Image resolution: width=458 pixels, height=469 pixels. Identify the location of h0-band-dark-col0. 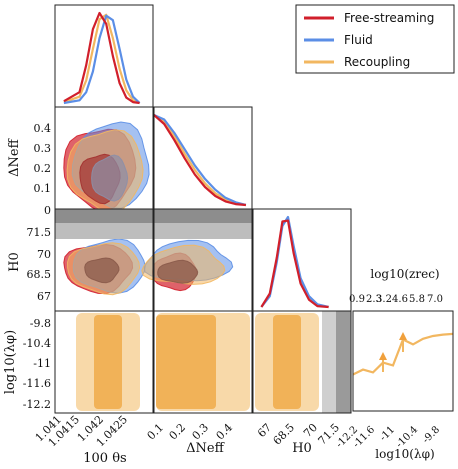
(104, 216).